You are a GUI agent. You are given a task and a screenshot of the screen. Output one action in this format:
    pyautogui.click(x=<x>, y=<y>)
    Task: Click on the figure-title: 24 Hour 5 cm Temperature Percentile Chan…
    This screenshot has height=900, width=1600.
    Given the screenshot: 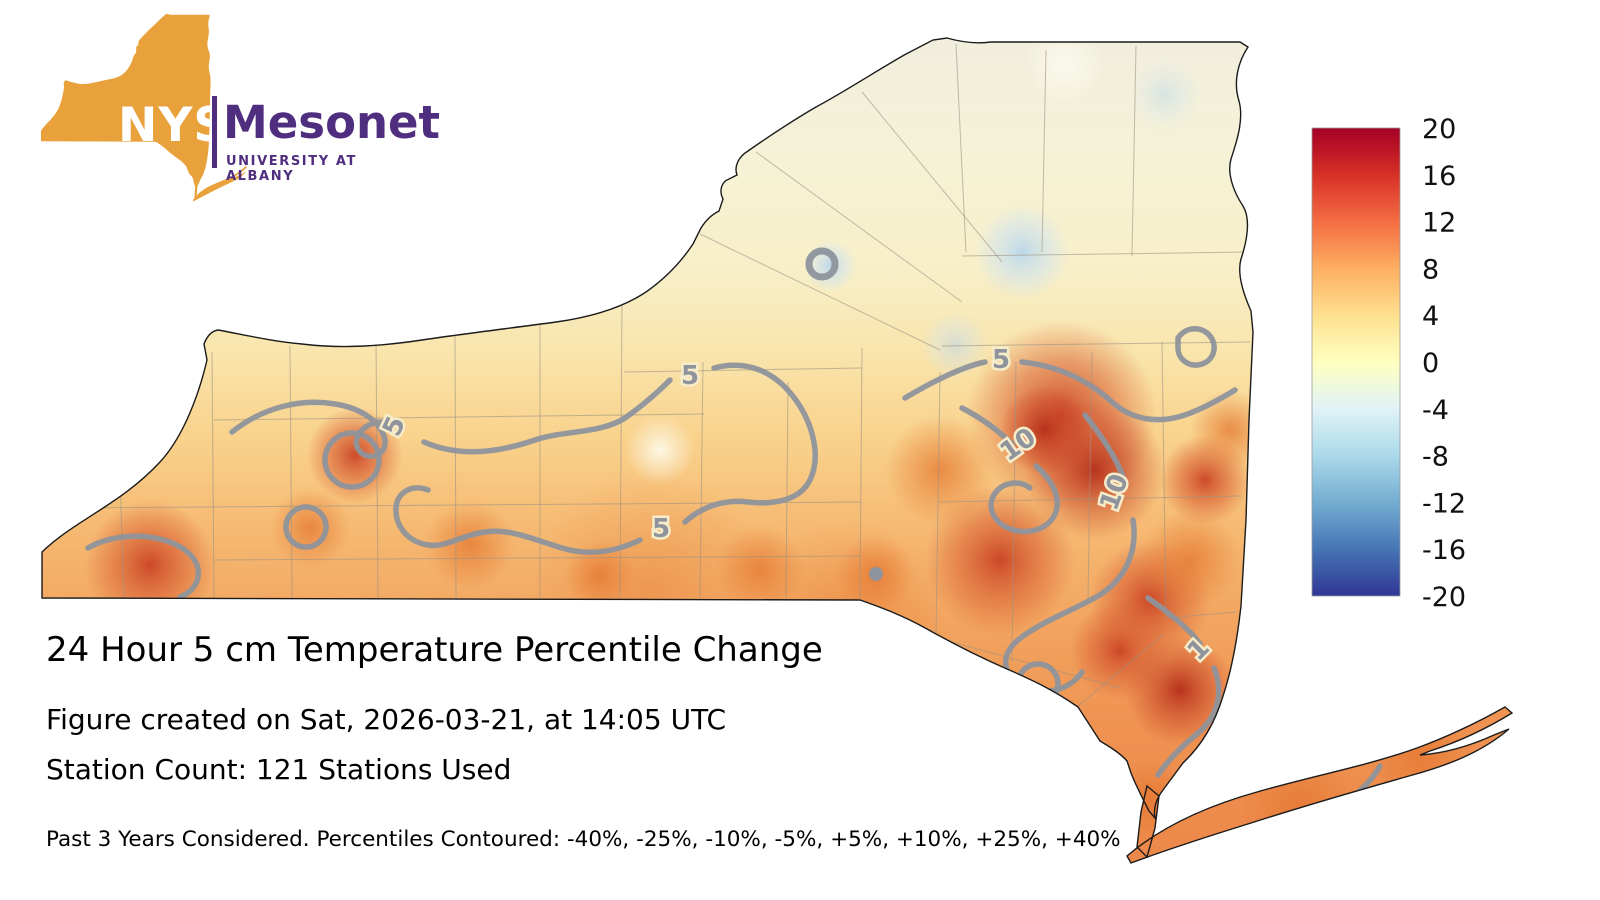 What is the action you would take?
    pyautogui.click(x=434, y=650)
    